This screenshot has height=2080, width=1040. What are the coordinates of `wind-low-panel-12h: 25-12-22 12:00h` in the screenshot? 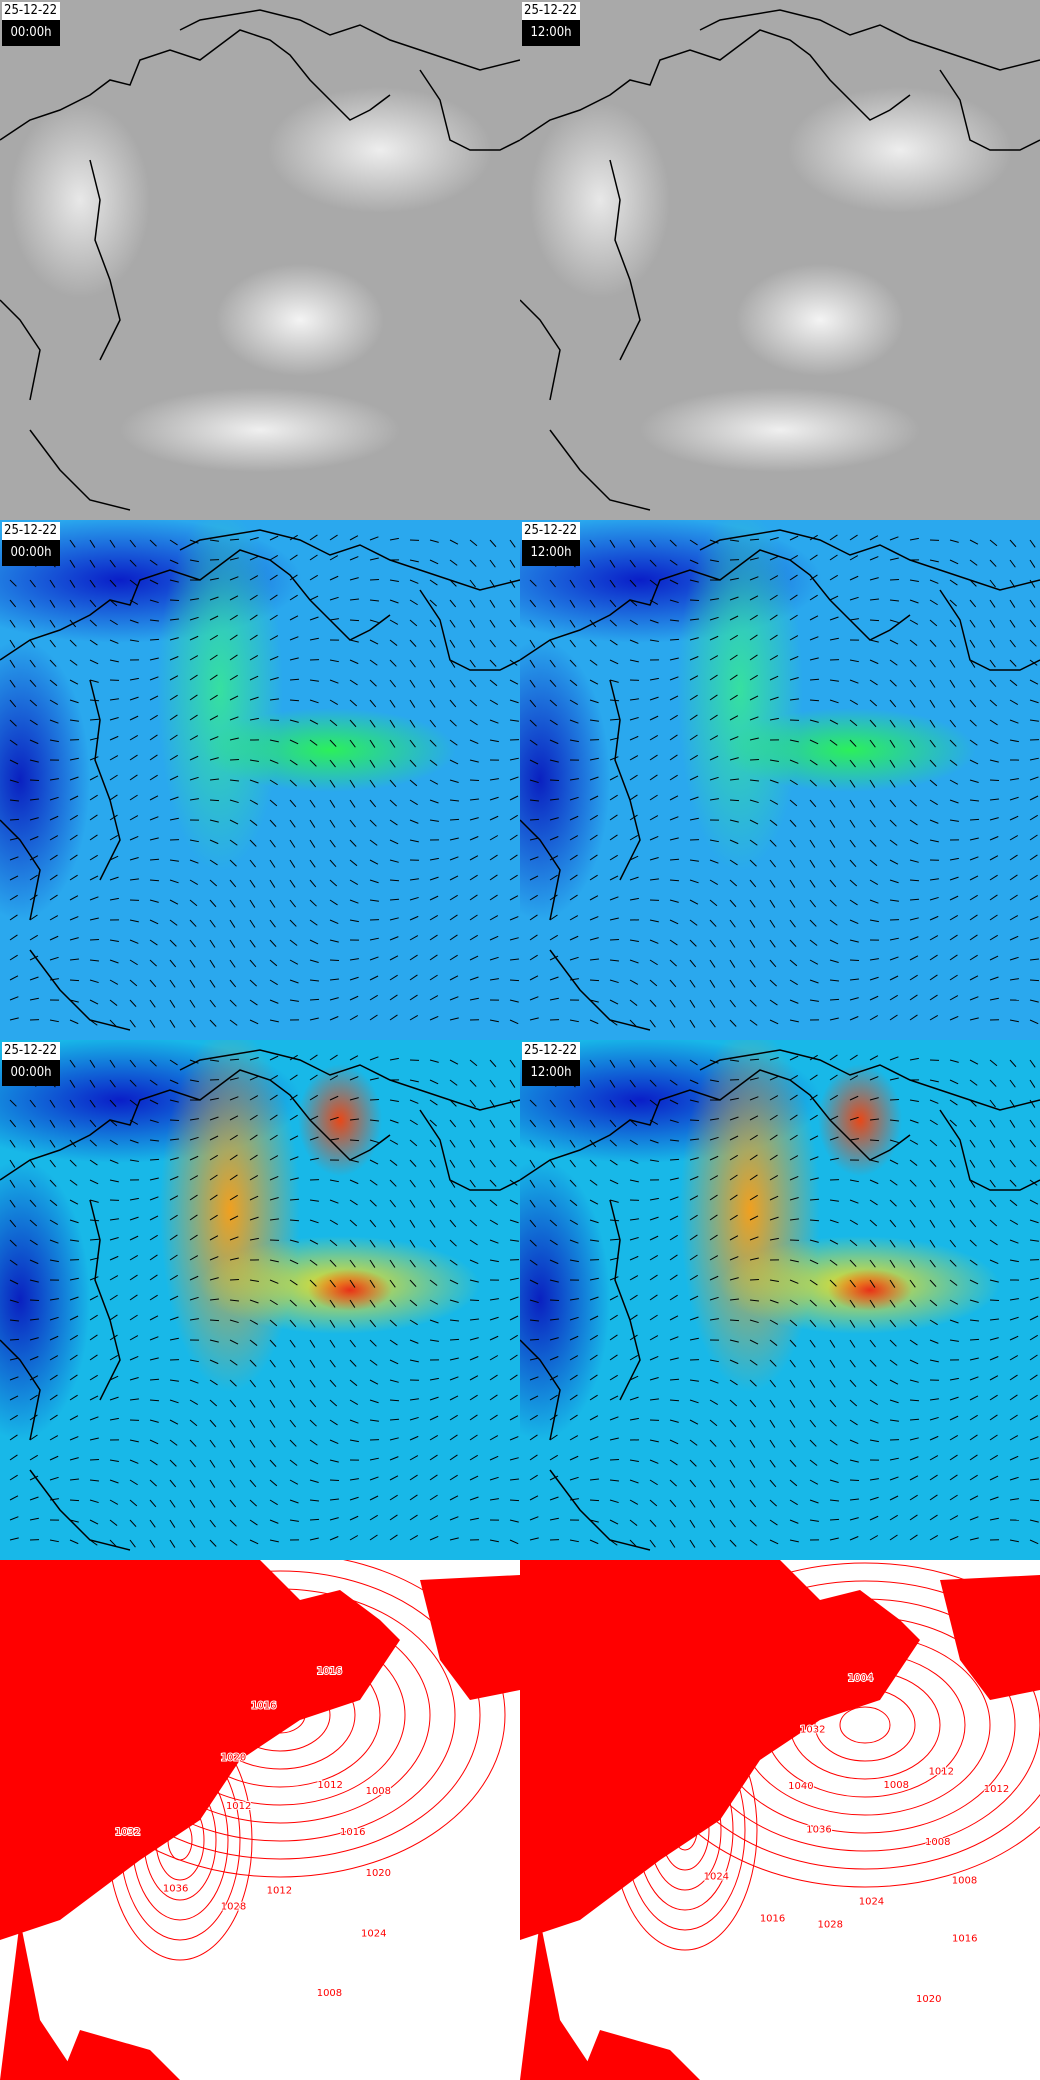 It's located at (780, 780).